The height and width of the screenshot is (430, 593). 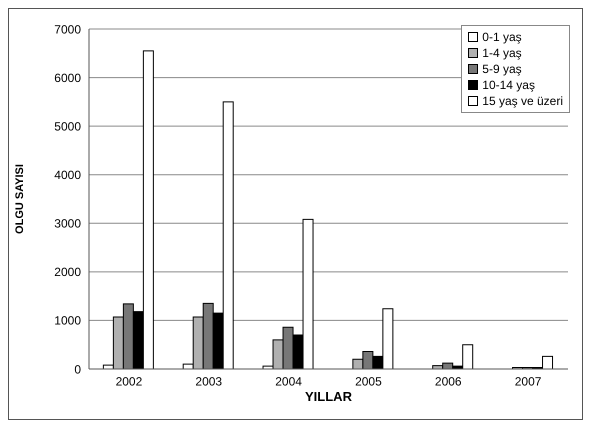 I want to click on x-tick-label: 2004, so click(x=288, y=381).